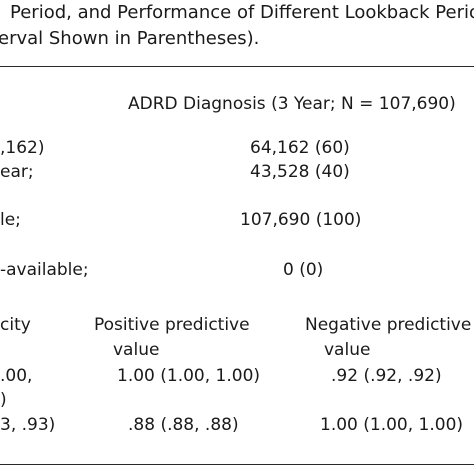 The width and height of the screenshot is (474, 474). Describe the element at coordinates (28, 425) in the screenshot. I see `metrics-cell: 3, .93)` at that location.